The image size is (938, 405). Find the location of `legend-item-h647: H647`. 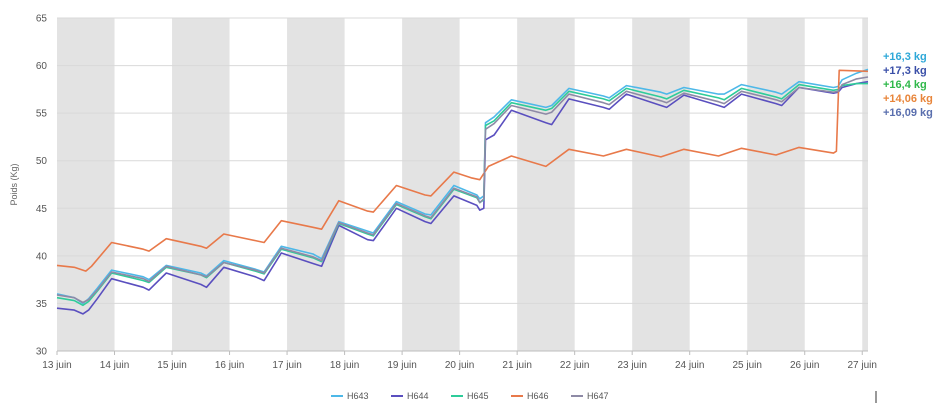

legend-item-h647: H647 is located at coordinates (590, 396).